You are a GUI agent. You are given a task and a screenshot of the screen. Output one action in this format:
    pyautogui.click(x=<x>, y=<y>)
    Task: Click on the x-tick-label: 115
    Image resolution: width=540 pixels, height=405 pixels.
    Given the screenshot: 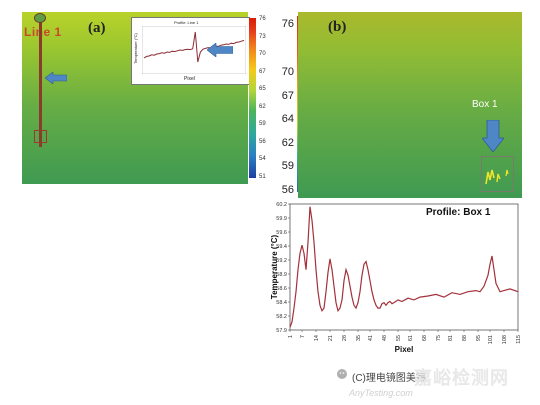 What is the action you would take?
    pyautogui.click(x=519, y=339)
    